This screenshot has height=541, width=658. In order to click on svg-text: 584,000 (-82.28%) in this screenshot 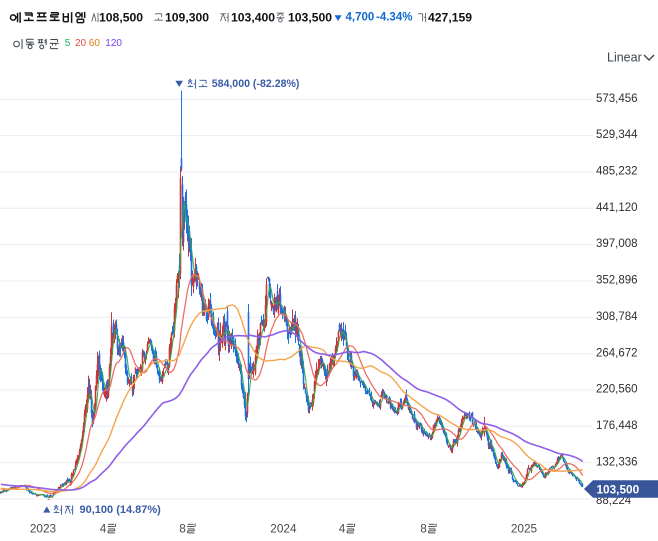, I will do `click(256, 84)`.